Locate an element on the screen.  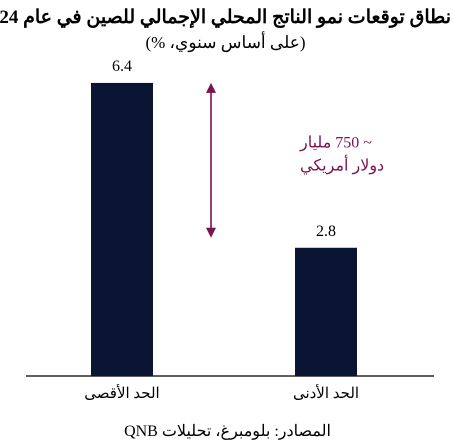
bar-value-label-1: 2.8 is located at coordinates (326, 231).